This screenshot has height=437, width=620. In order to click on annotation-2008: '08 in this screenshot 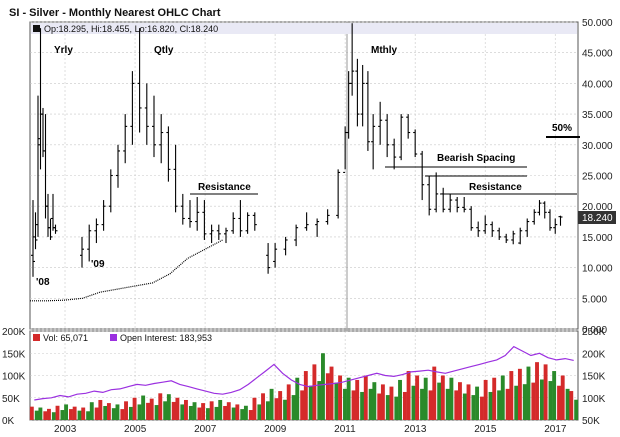, I will do `click(43, 282)`.